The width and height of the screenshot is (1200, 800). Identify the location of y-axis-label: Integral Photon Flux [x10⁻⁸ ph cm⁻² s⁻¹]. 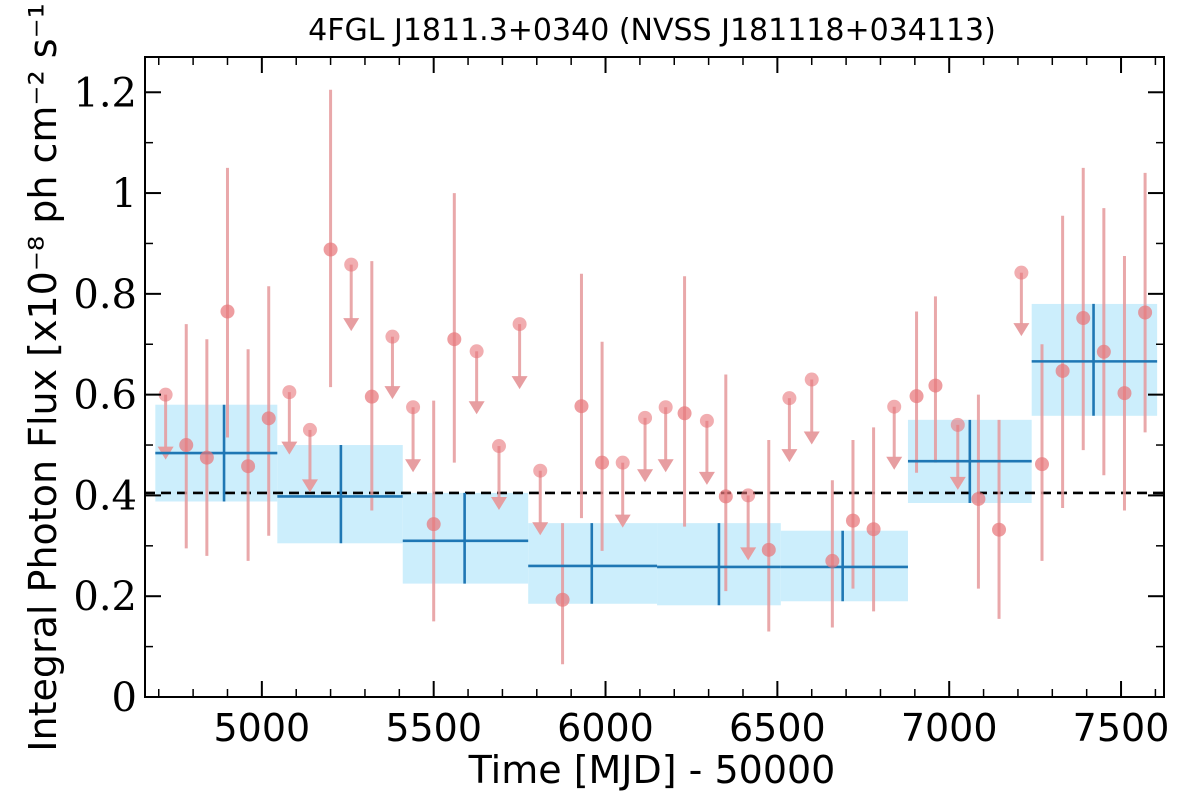
(43, 376).